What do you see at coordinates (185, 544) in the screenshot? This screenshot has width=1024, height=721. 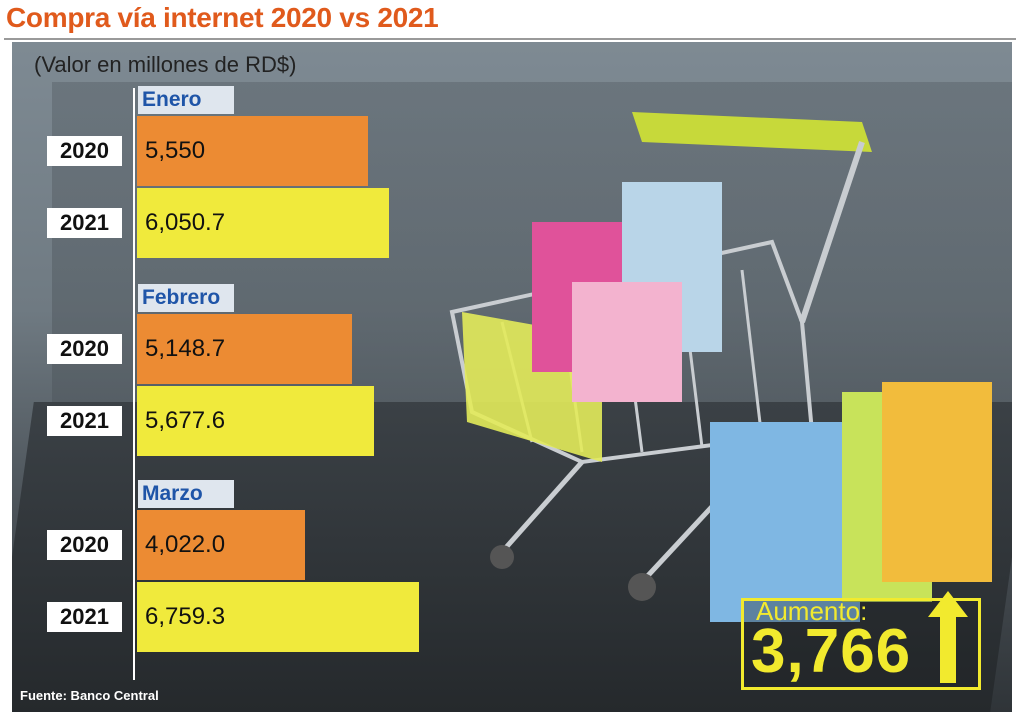 I see `bar-value-label: 4,022.0` at bounding box center [185, 544].